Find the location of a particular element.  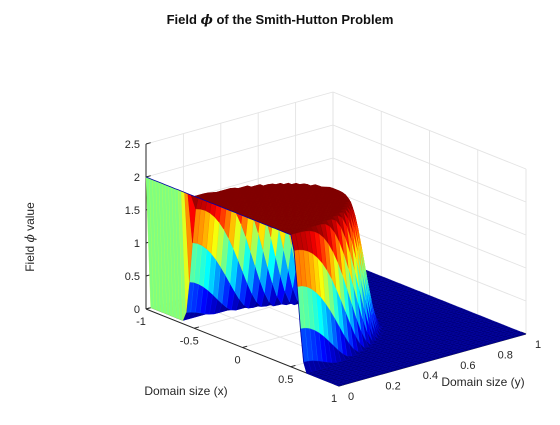

y-tick-label: 0 is located at coordinates (351, 397).